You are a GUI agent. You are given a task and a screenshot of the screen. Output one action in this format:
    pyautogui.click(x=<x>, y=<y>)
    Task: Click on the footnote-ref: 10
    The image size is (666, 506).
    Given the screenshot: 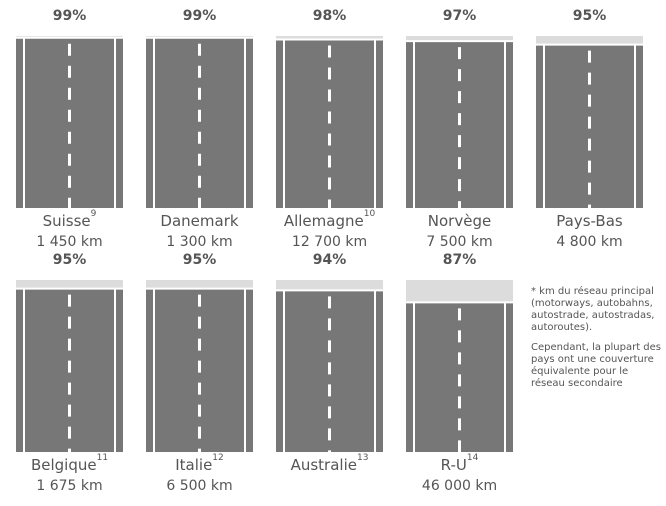 What is the action you would take?
    pyautogui.click(x=370, y=214)
    